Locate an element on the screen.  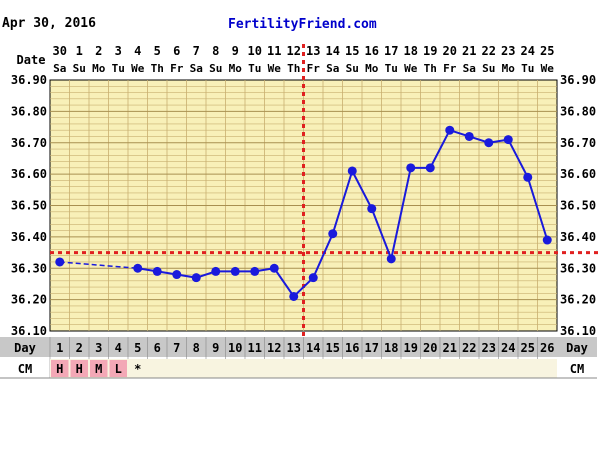
date-label: 2 is located at coordinates (98, 51).